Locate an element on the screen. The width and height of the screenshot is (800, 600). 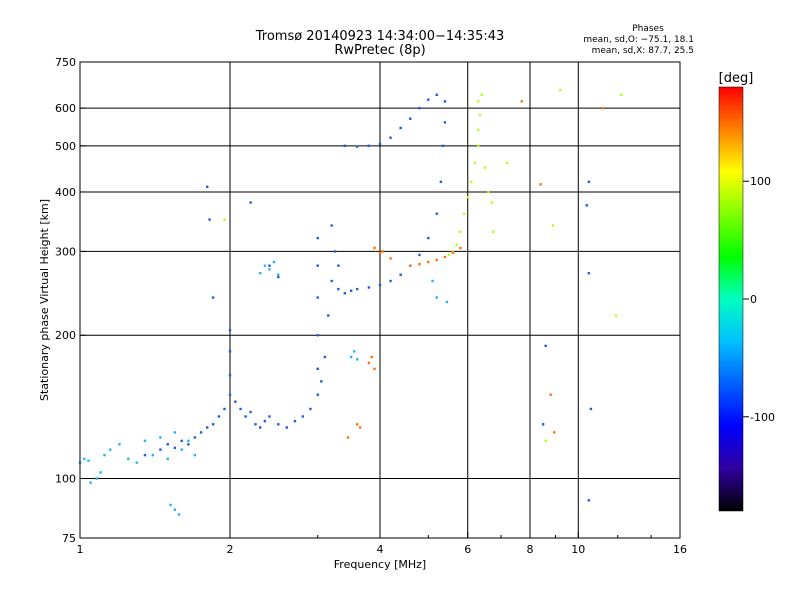
y-tick-label: 300 is located at coordinates (65, 251).